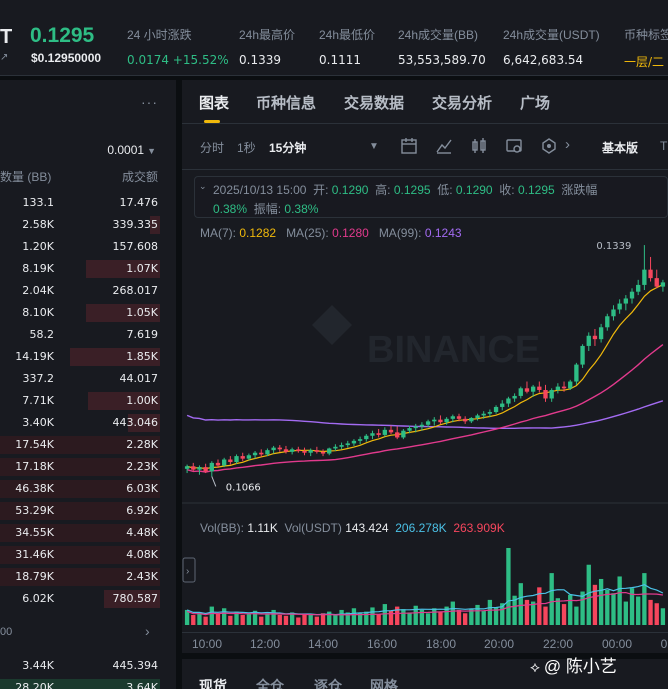  I want to click on settings-icon, so click(514, 146).